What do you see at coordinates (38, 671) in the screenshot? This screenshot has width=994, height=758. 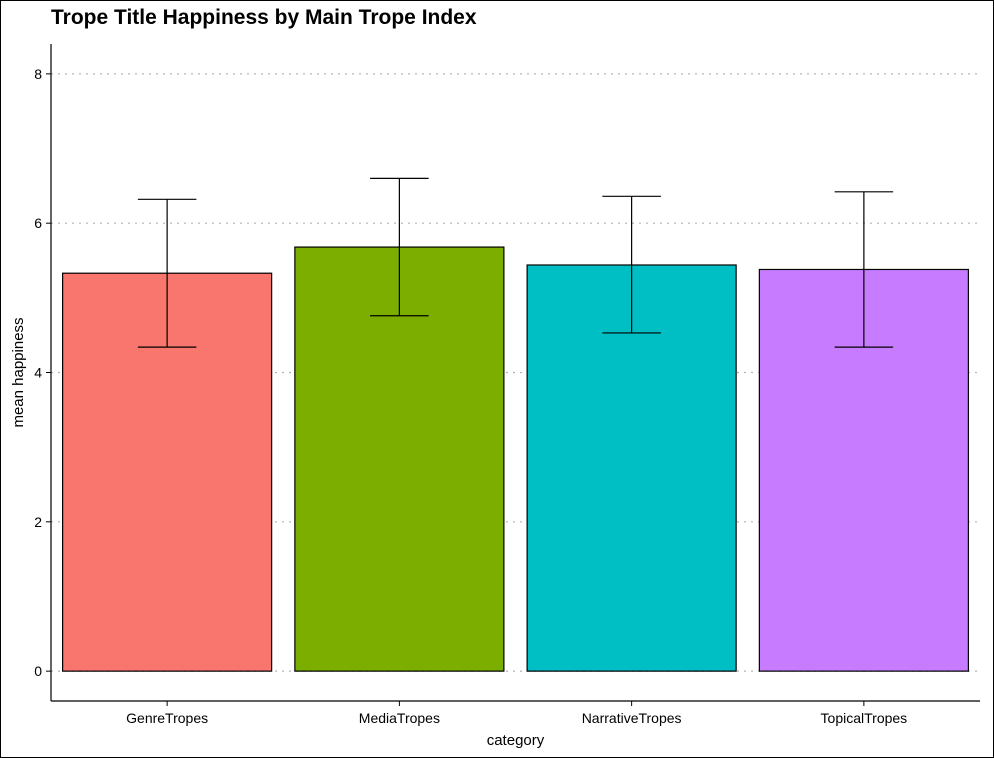 I see `y-tick-label: 0` at bounding box center [38, 671].